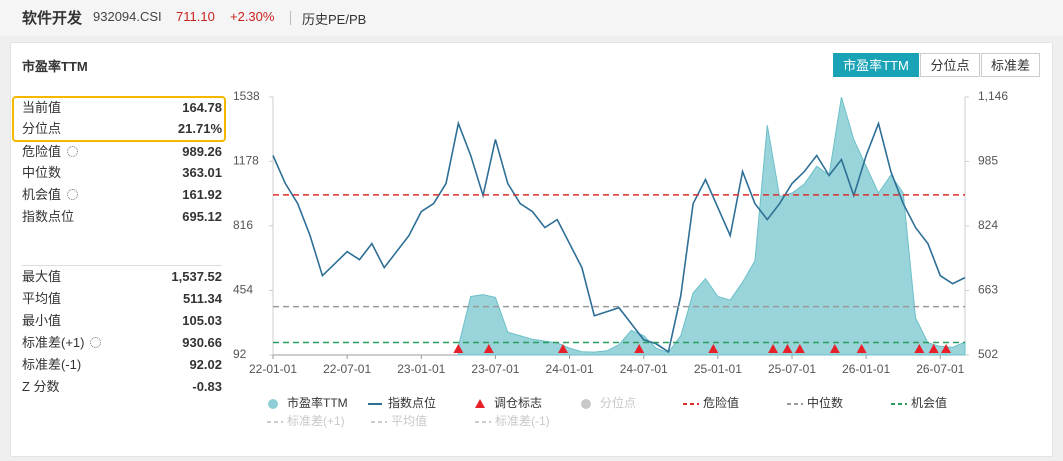 The image size is (1063, 461). I want to click on x-tick-label: 22-01-01, so click(273, 369).